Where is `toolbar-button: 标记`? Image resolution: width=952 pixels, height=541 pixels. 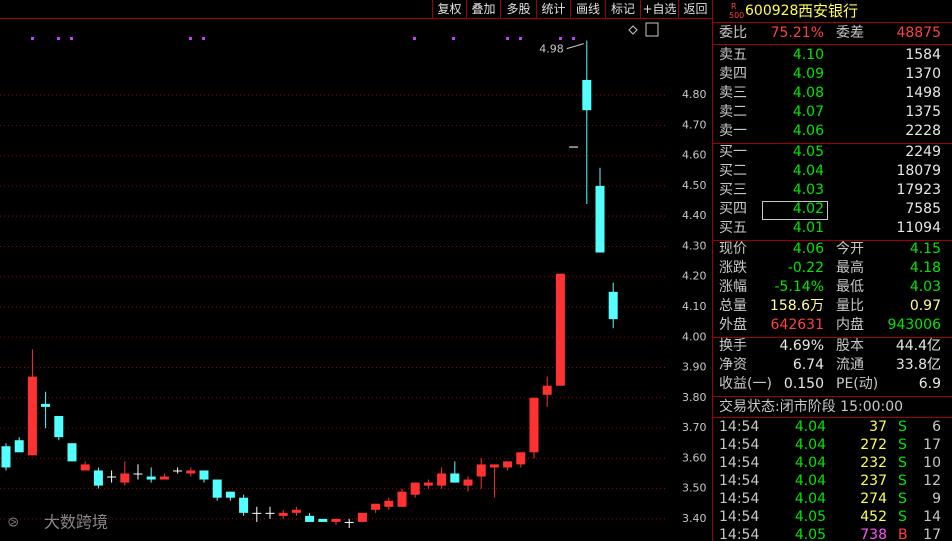
toolbar-button: 标记 is located at coordinates (622, 9).